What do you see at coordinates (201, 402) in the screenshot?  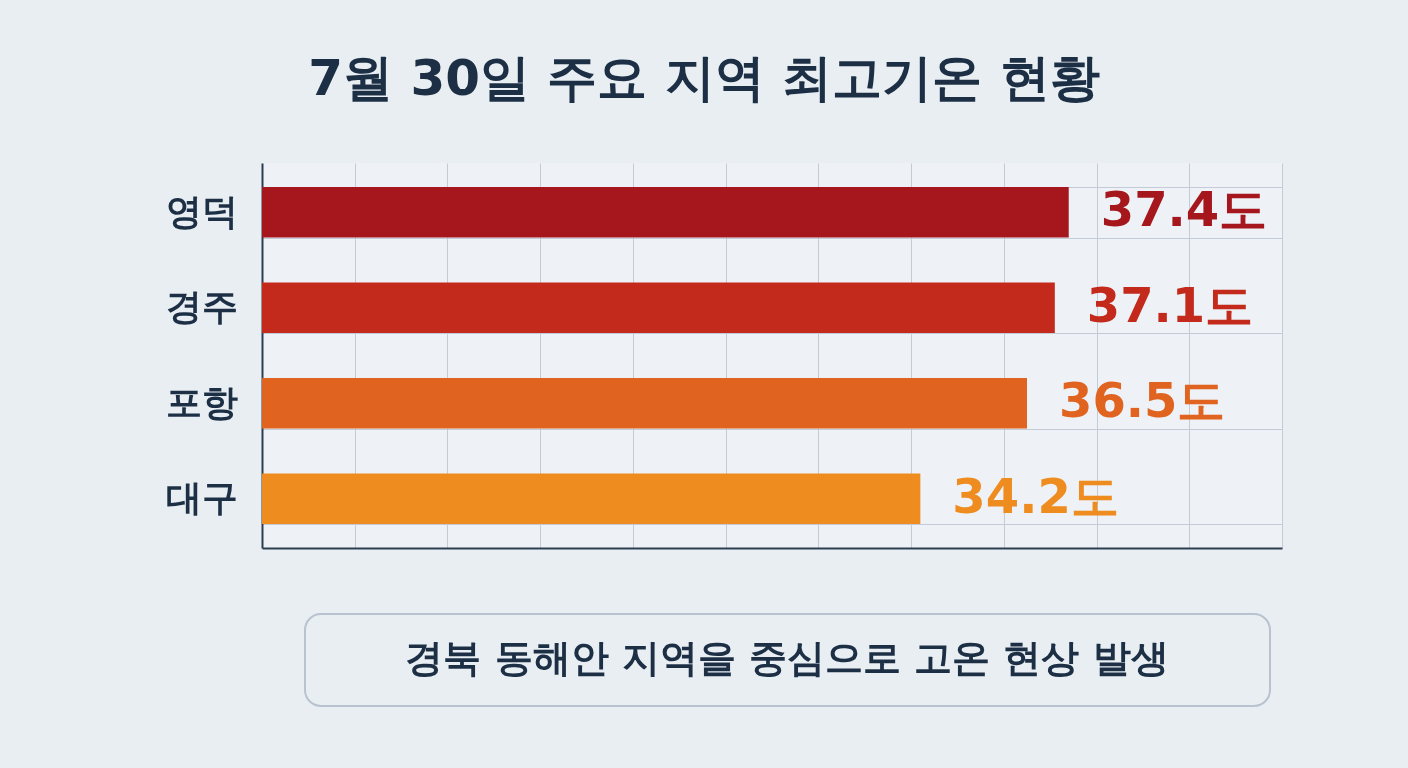 I see `y-tick-label: 포항` at bounding box center [201, 402].